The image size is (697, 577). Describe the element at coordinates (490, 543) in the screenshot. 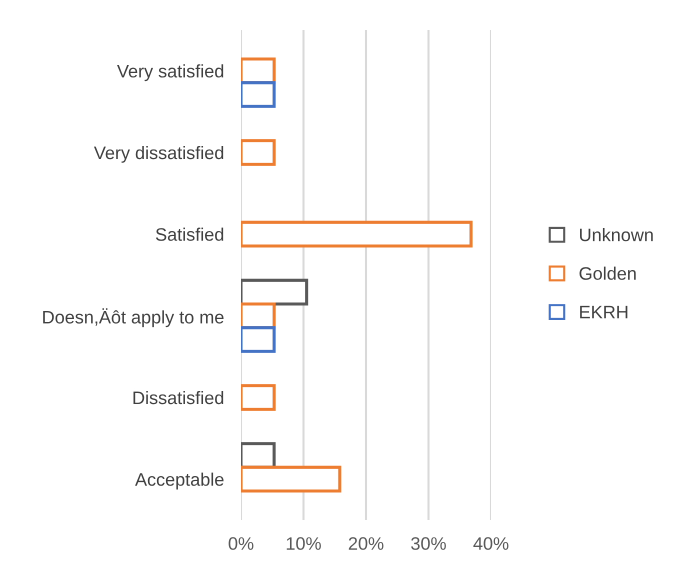

I see `x-tick-label: 40%` at that location.